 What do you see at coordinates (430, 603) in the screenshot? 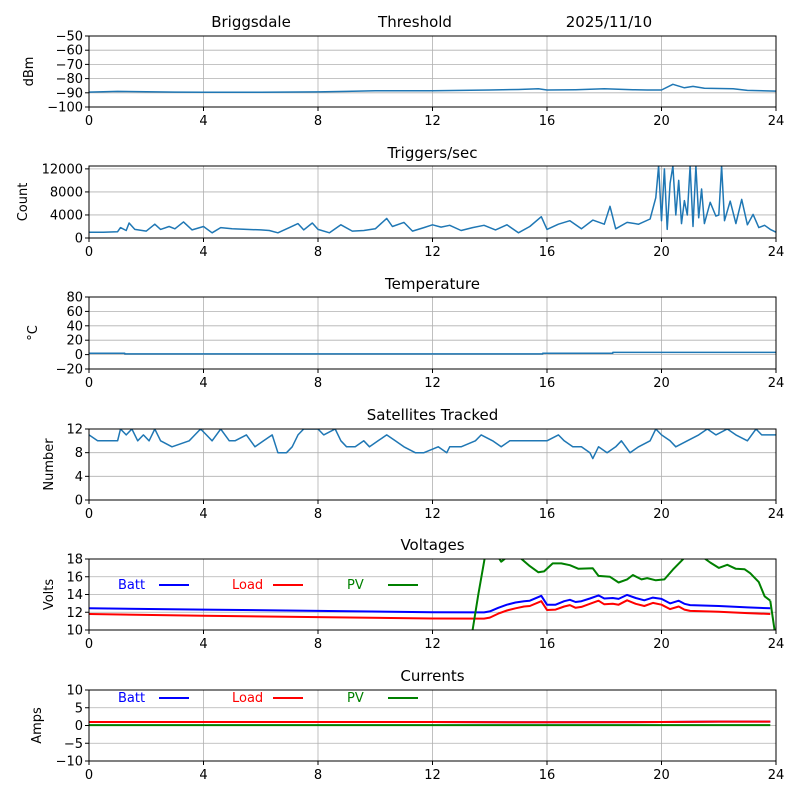
I see `series-line-batt` at bounding box center [430, 603].